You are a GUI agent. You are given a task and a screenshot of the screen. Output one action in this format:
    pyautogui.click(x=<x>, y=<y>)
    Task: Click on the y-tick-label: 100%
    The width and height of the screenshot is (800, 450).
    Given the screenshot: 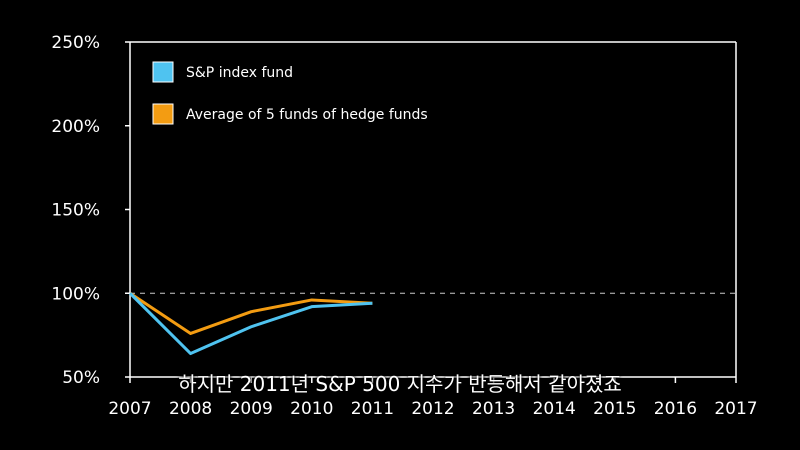 What is the action you would take?
    pyautogui.click(x=75, y=294)
    